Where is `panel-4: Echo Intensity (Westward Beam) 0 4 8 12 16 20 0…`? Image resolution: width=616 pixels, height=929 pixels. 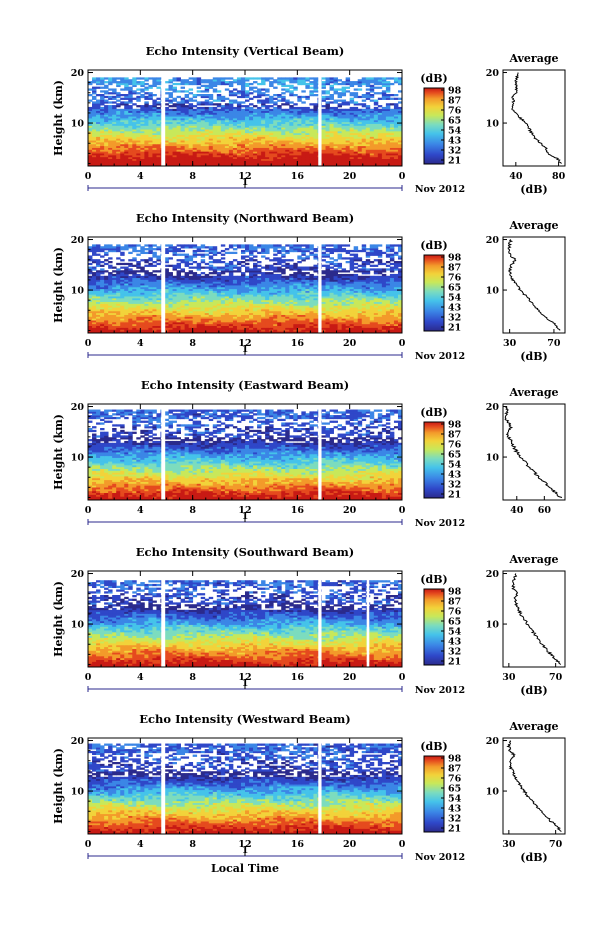
panel-4: Echo Intensity (Westward Beam) 0 4 8 12 16 20 0… is located at coordinates (309, 793).